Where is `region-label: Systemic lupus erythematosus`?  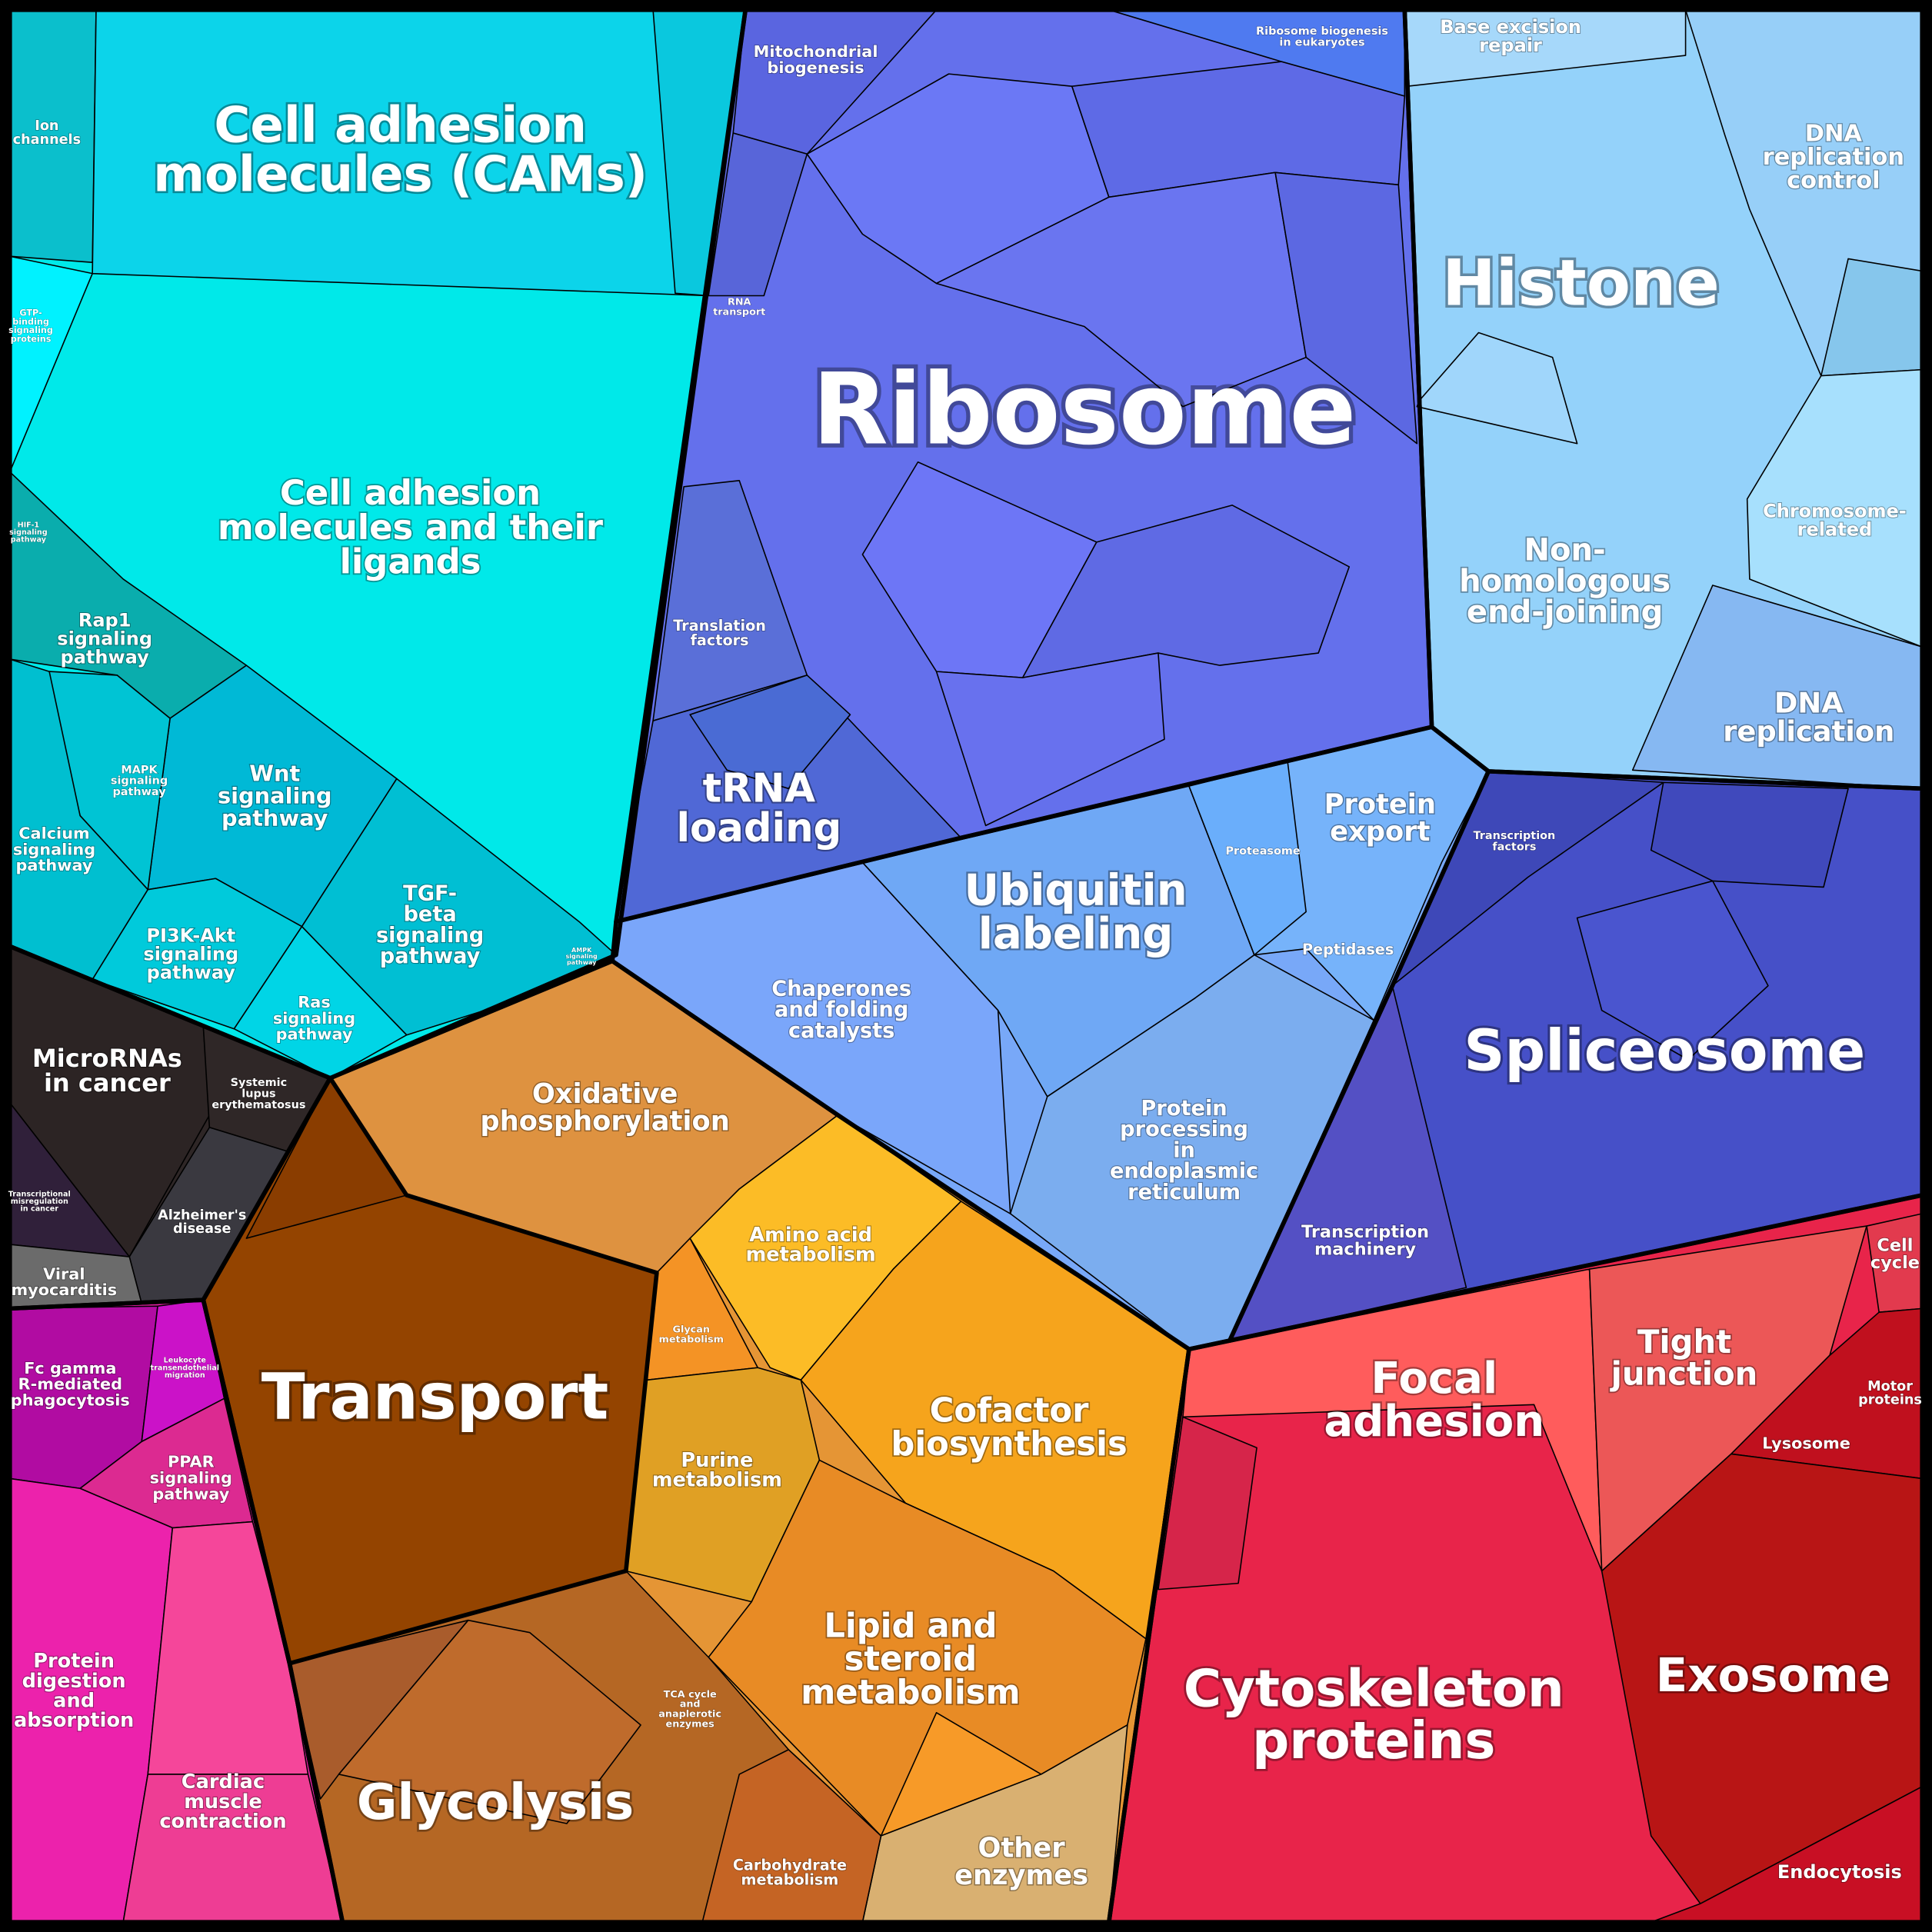
region-label: Systemic lupus erythematosus is located at coordinates (258, 1094).